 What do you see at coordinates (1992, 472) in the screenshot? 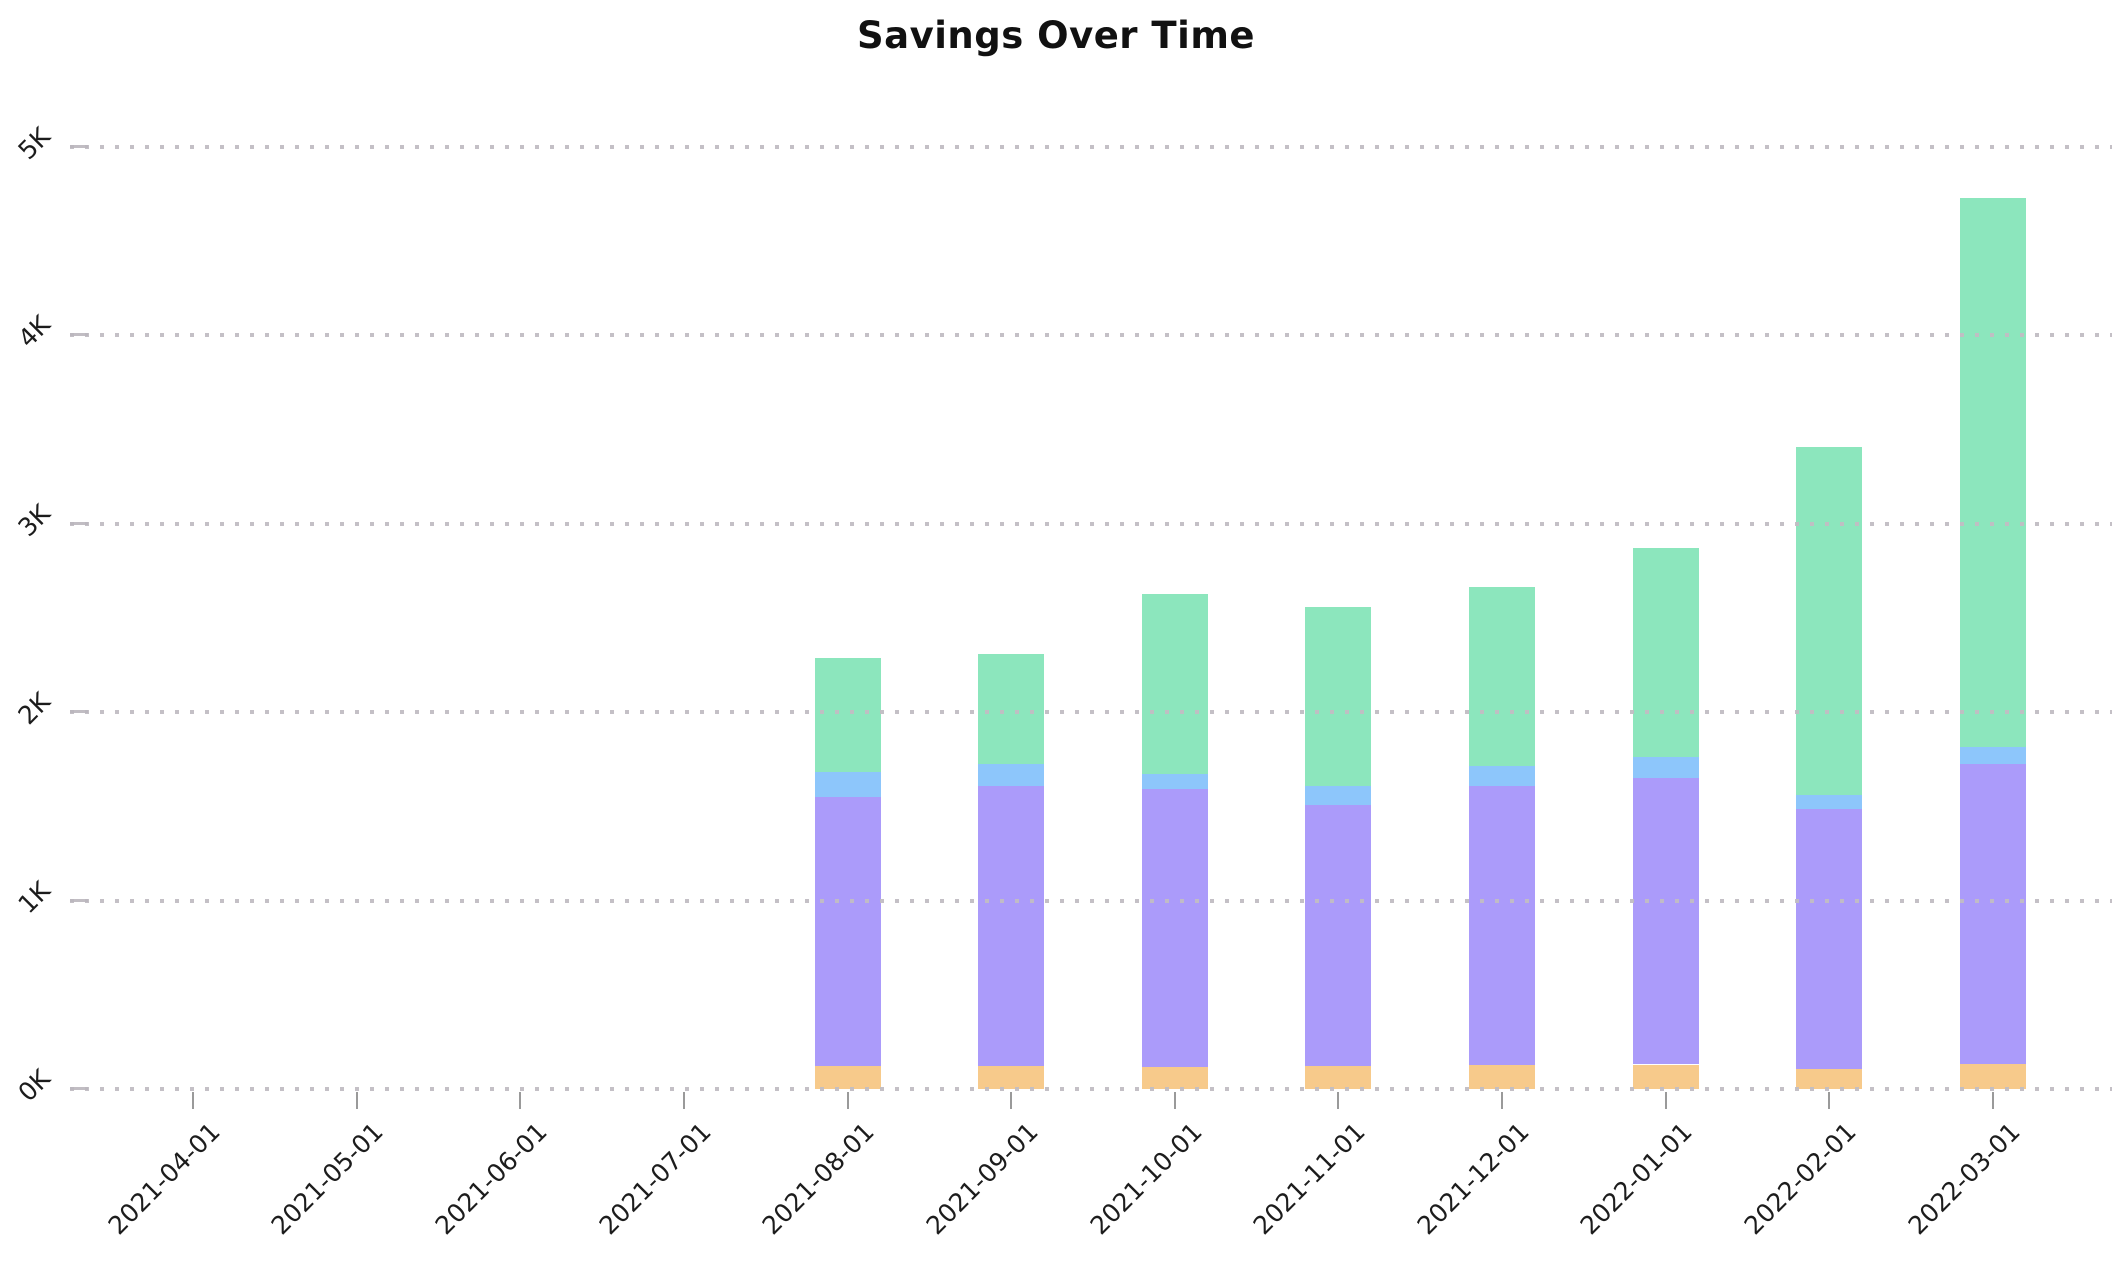
I see `bar-2022-03-01-green-segment` at bounding box center [1992, 472].